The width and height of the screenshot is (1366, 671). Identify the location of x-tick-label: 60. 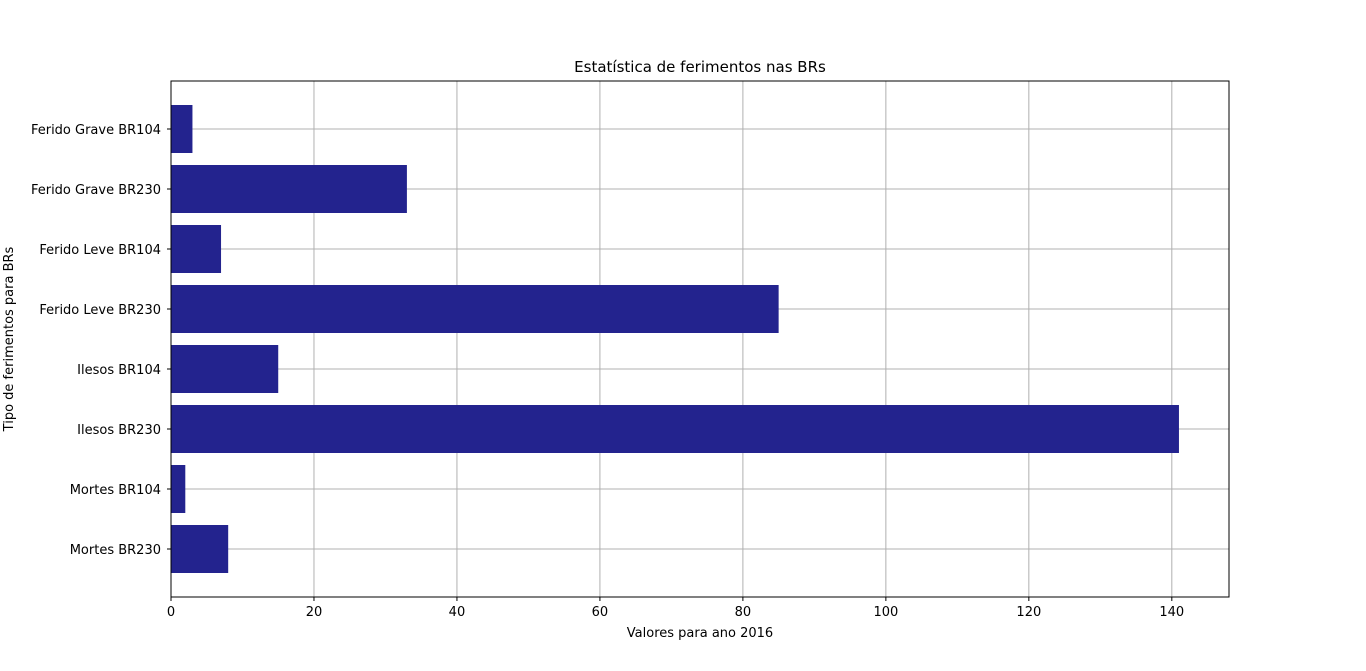
(600, 612).